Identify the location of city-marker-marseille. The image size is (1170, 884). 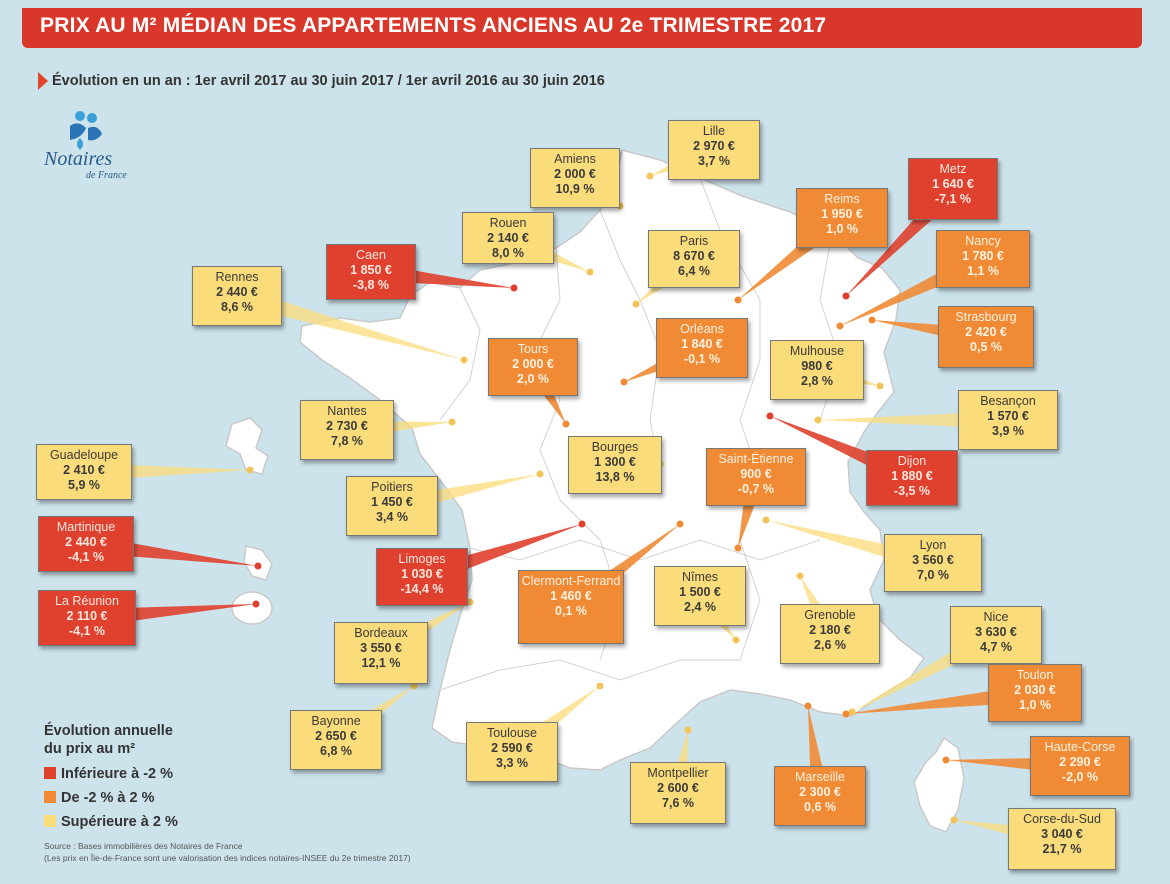
(808, 706).